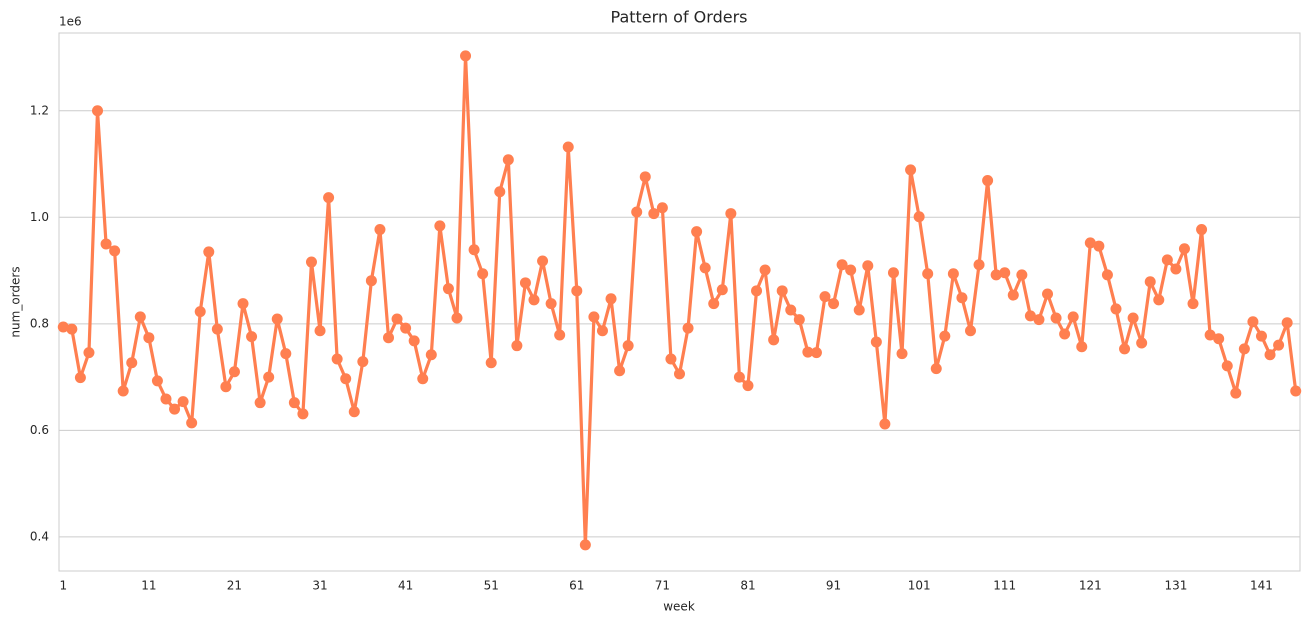  I want to click on x-tick-label: 81, so click(747, 586).